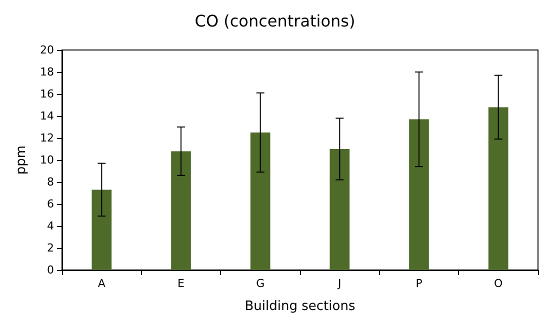 The image size is (550, 326). Describe the element at coordinates (47, 72) in the screenshot. I see `y-tick-label: 18` at that location.